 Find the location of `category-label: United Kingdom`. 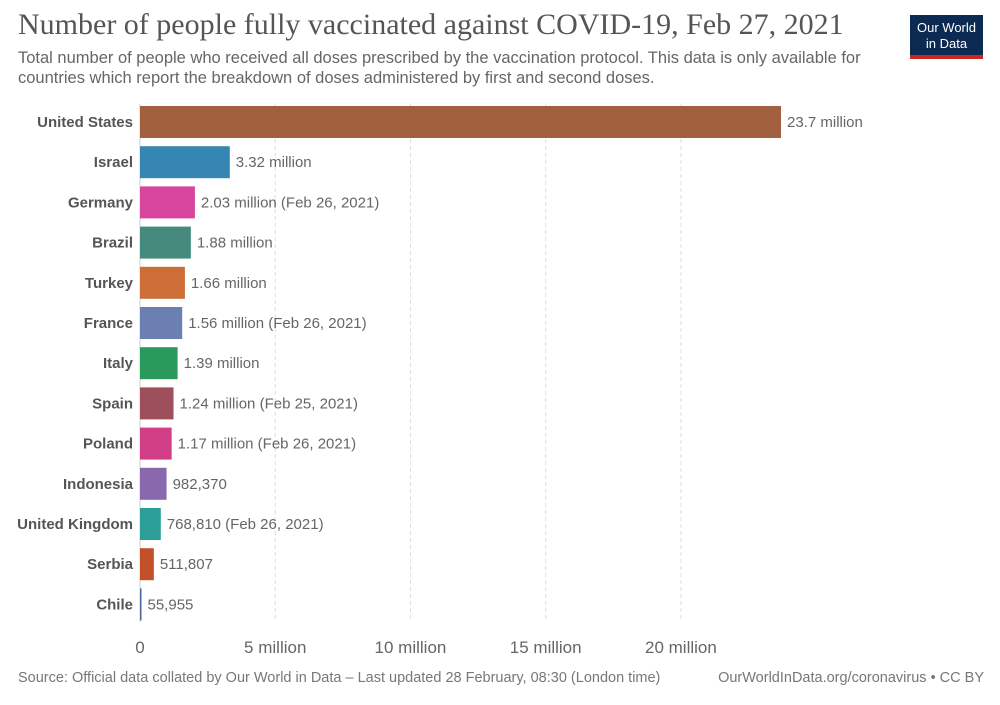

category-label: United Kingdom is located at coordinates (75, 524).